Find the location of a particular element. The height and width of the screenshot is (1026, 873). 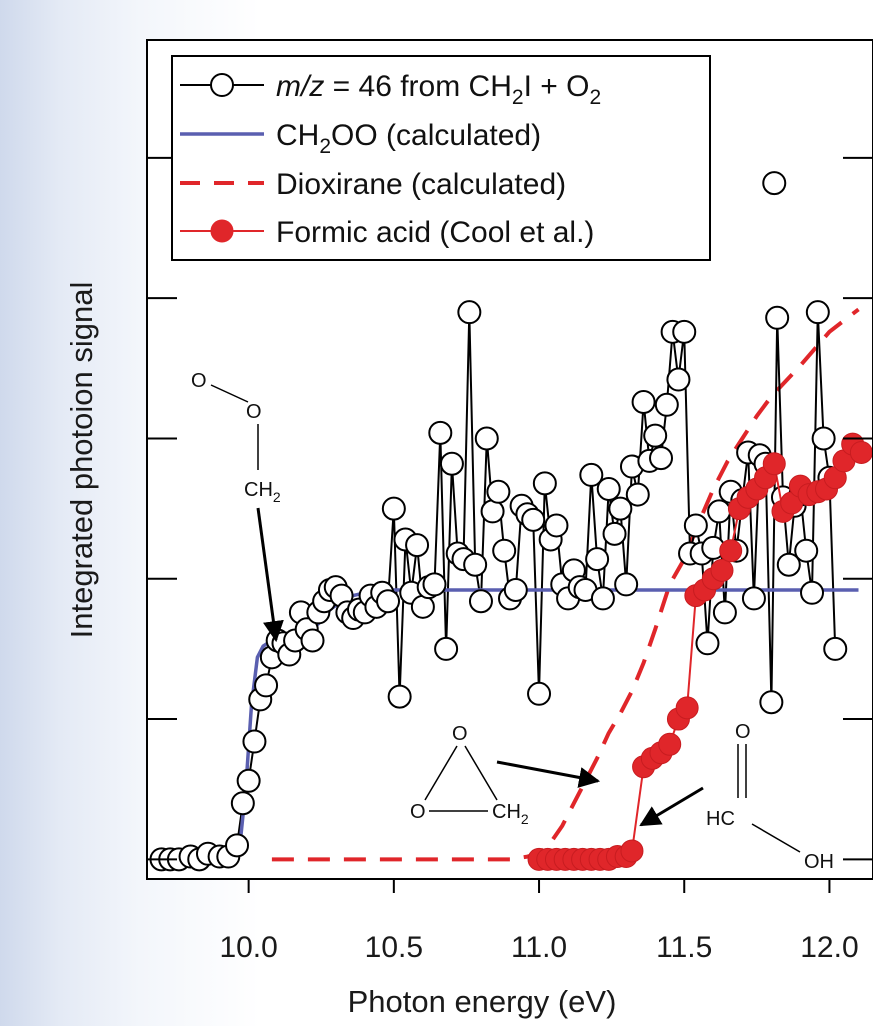

legend-text-segment: CH is located at coordinates (297, 135).